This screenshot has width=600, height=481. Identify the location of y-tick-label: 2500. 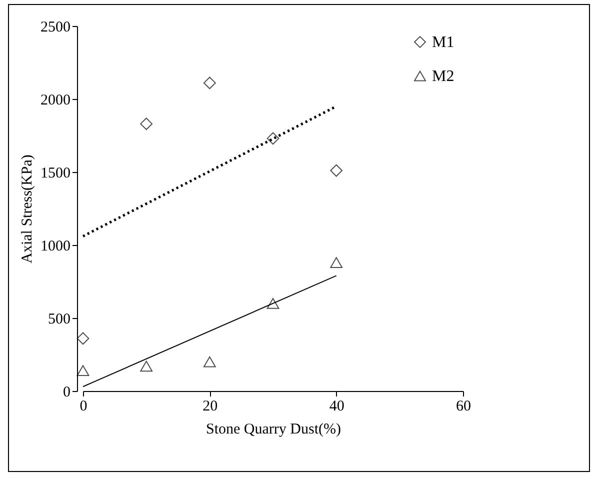
(55, 28).